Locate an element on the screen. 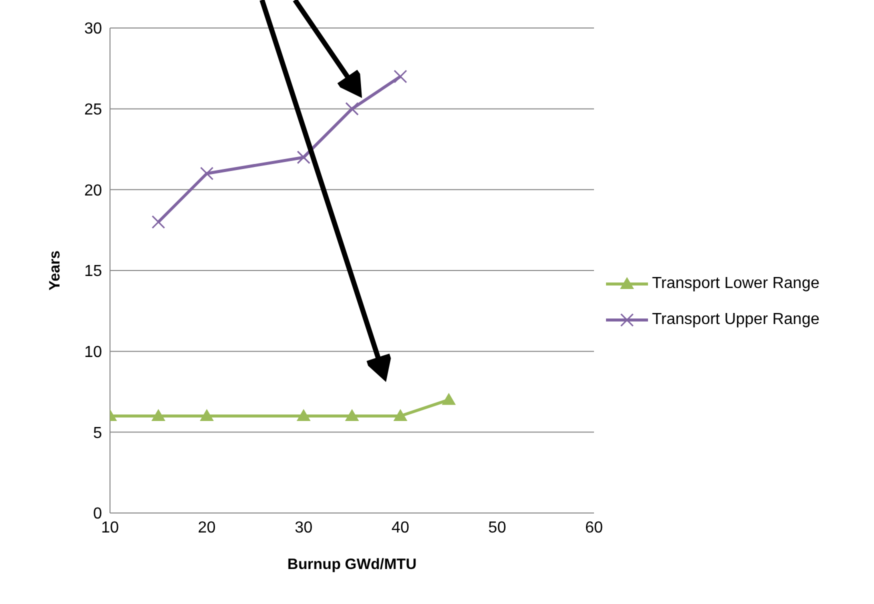  y-tick-label: 0 is located at coordinates (97, 514).